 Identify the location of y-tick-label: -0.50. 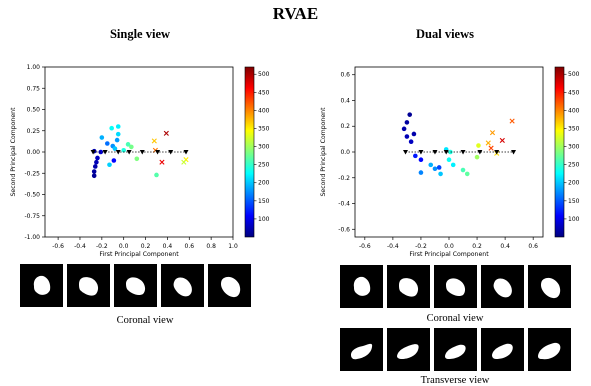
(32, 195).